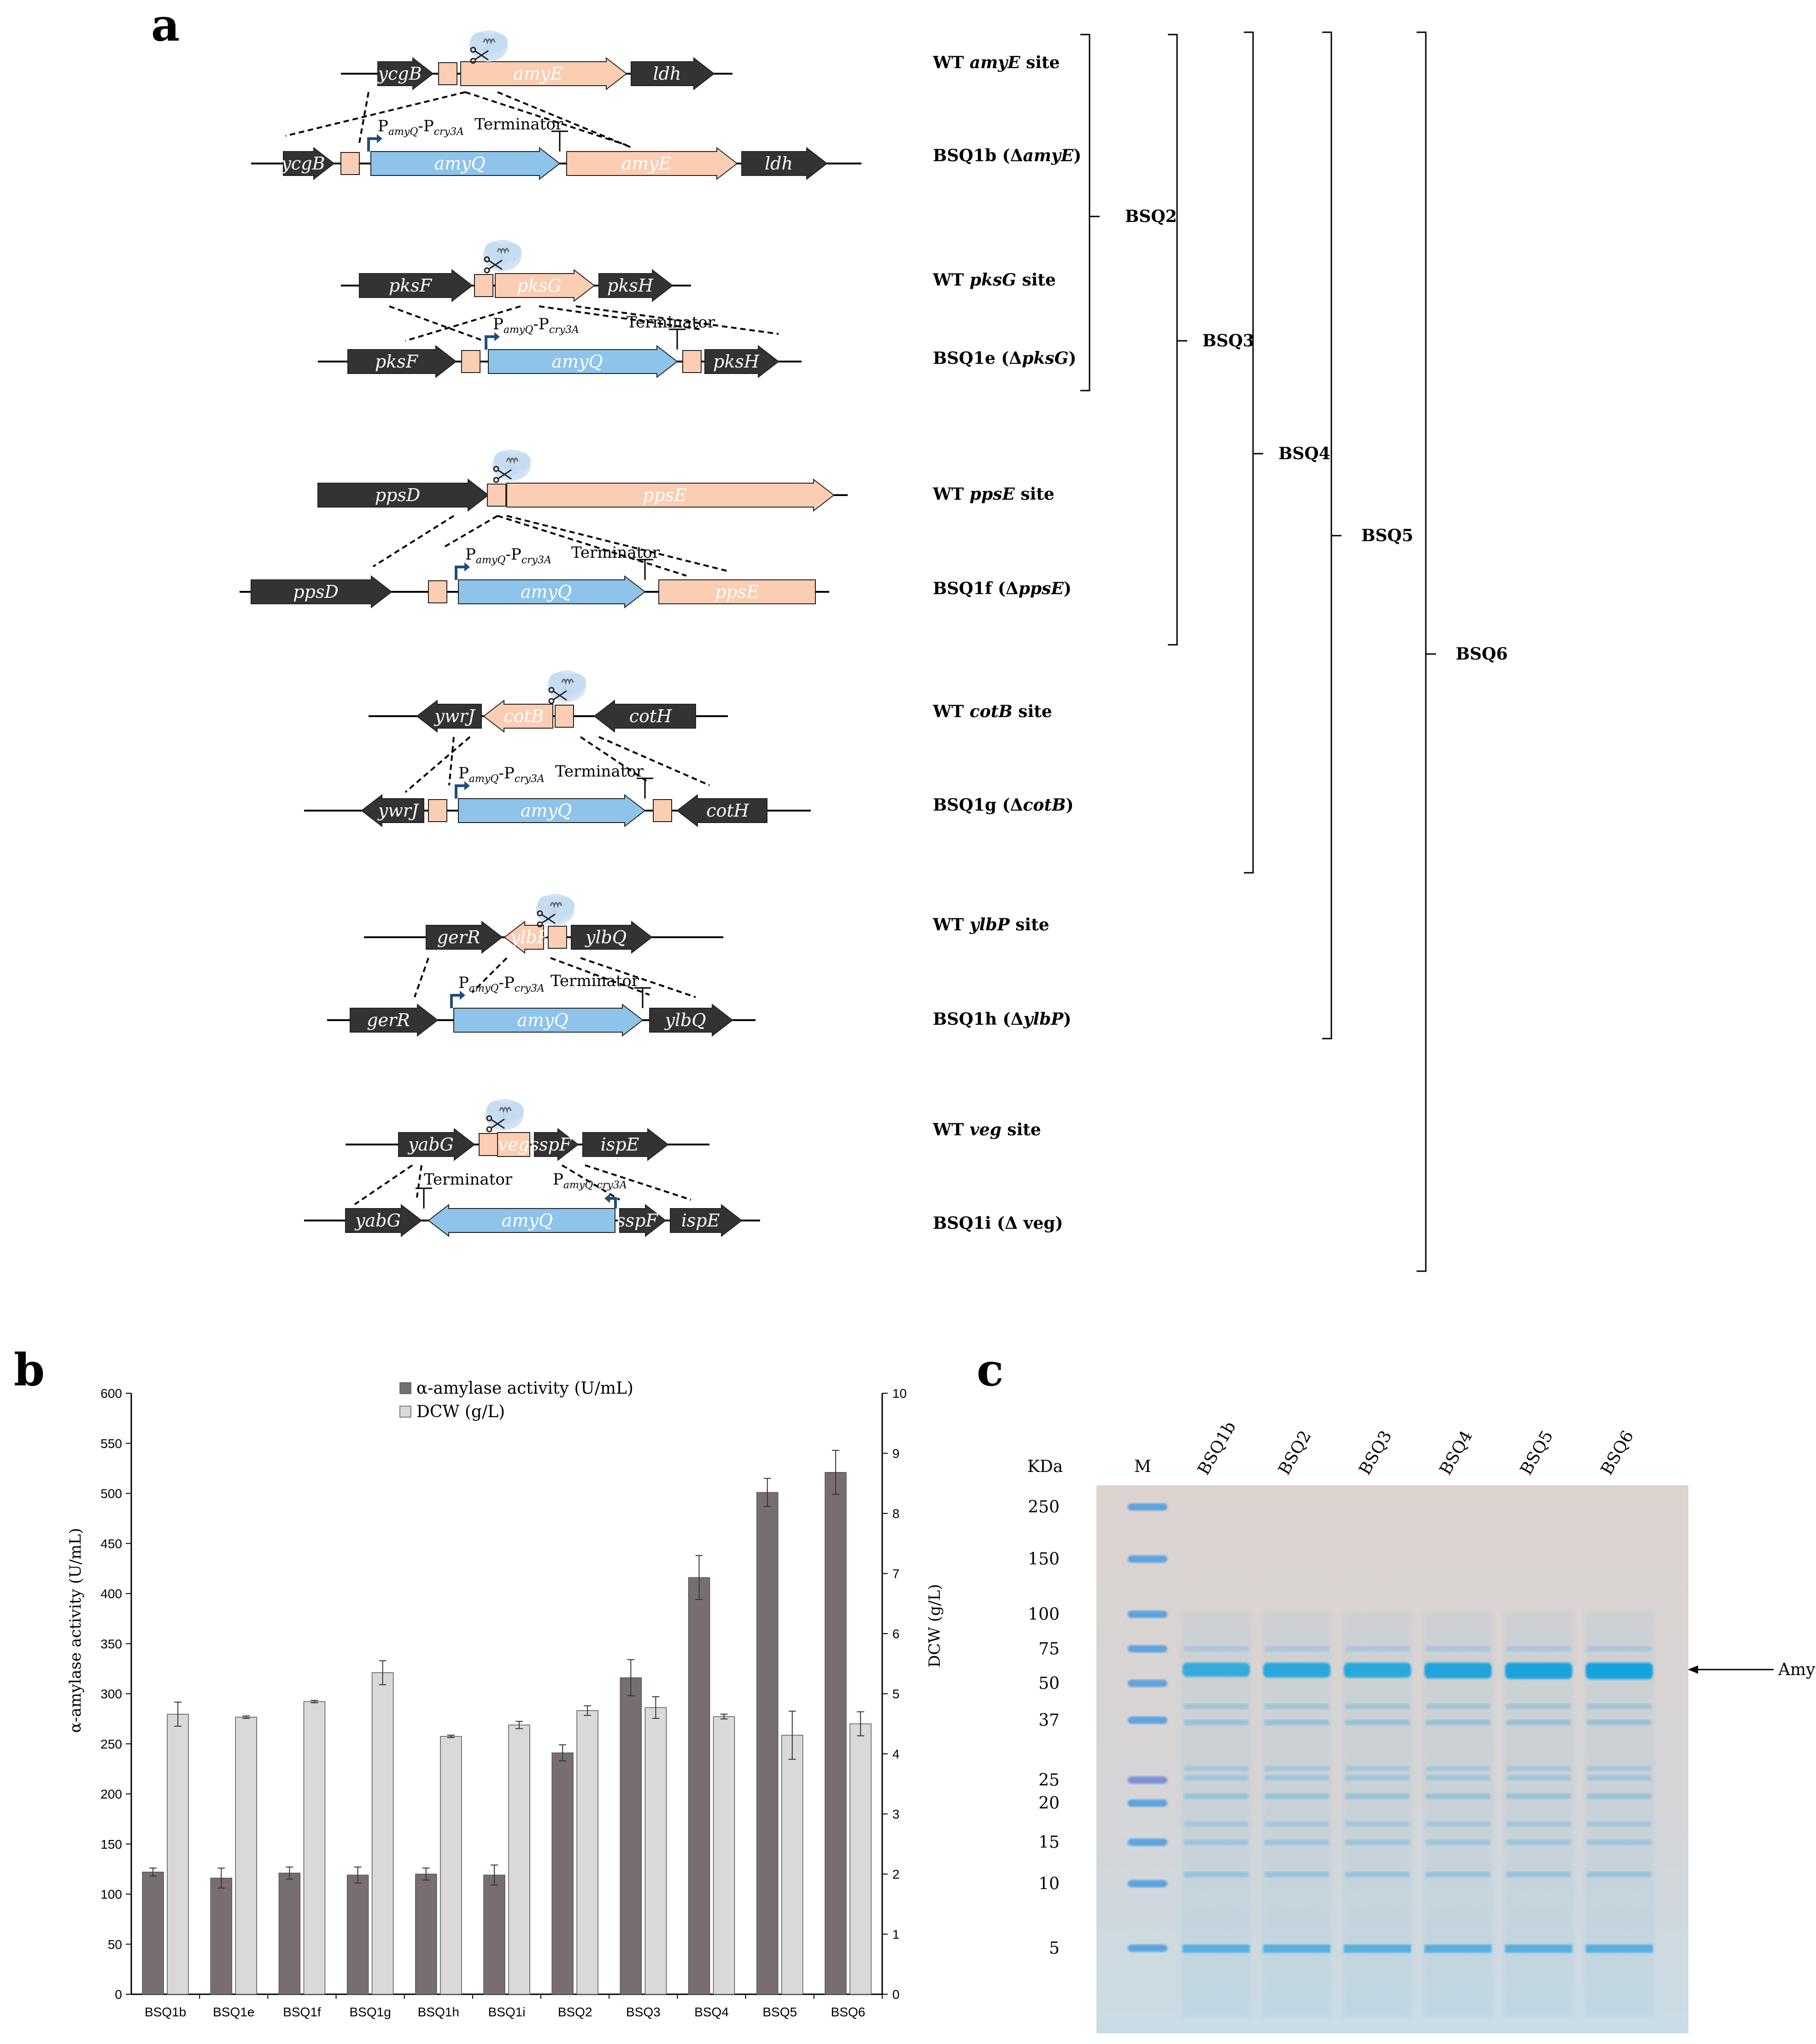 This screenshot has width=1816, height=2044. What do you see at coordinates (587, 1853) in the screenshot?
I see `dcw-bar-BSQ2` at bounding box center [587, 1853].